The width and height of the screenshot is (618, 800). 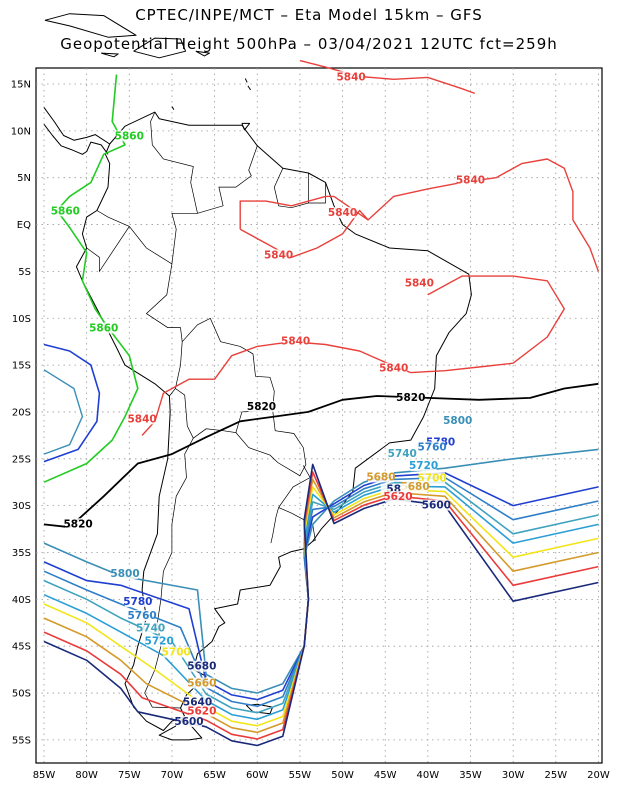 What do you see at coordinates (428, 775) in the screenshot?
I see `lon-tick-label: 40W` at bounding box center [428, 775].